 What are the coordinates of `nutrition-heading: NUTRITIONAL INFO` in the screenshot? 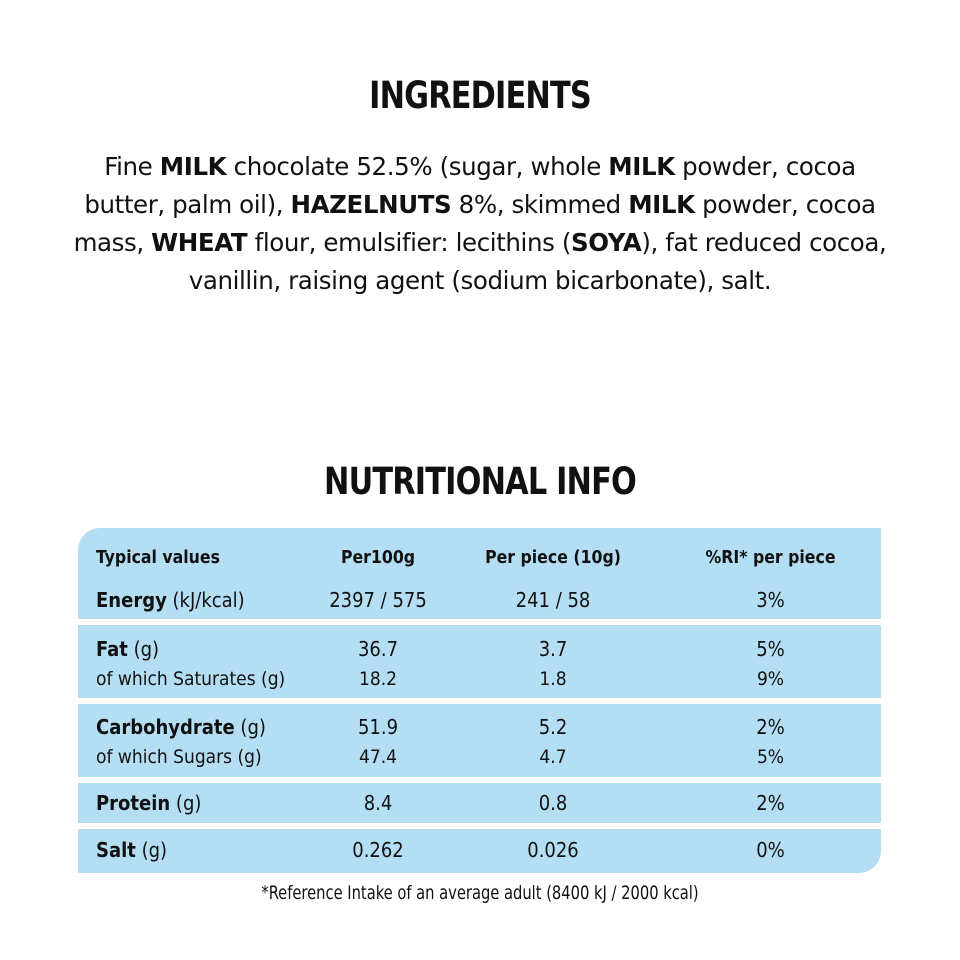 It's located at (480, 481).